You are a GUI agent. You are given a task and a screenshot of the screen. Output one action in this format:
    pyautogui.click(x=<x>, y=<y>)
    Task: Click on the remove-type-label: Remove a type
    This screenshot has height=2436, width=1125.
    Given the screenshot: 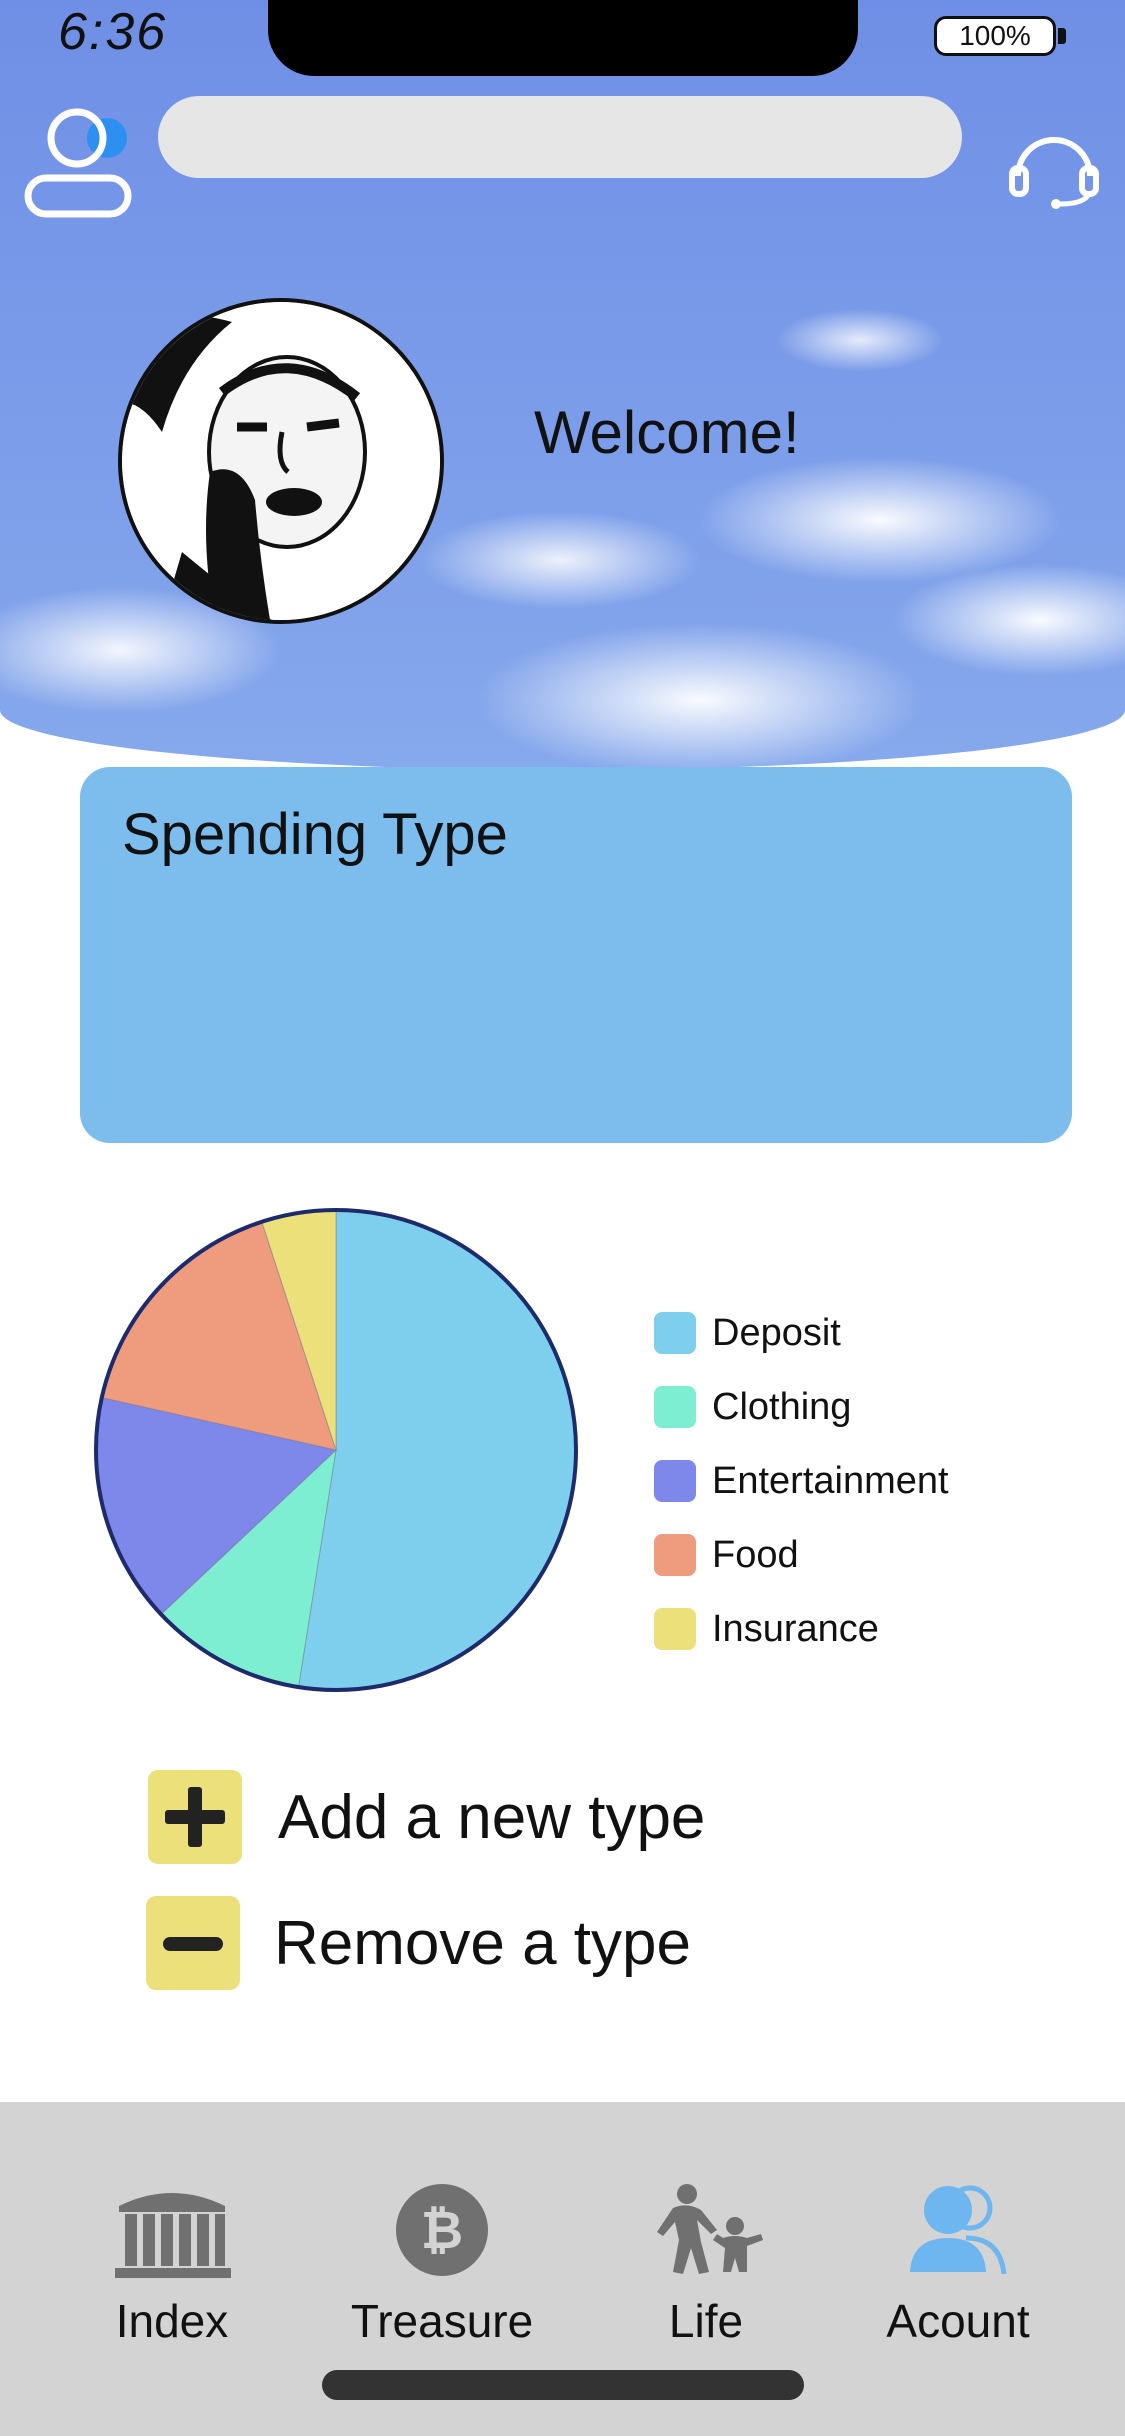 What is the action you would take?
    pyautogui.click(x=482, y=1943)
    